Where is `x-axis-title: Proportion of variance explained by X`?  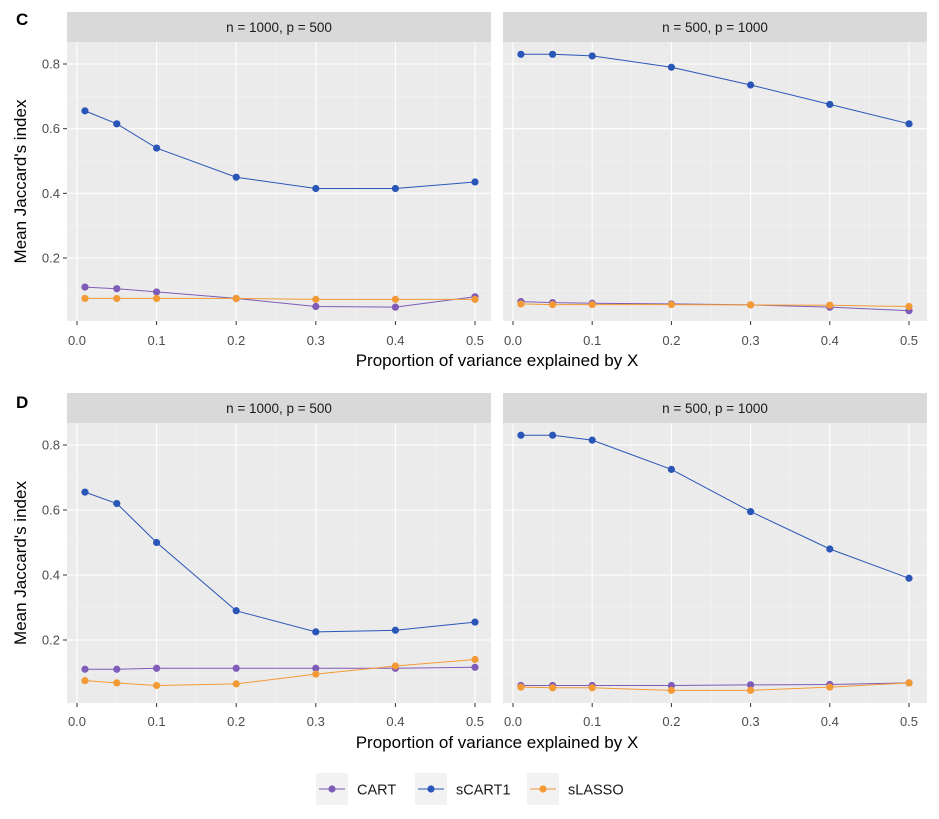
x-axis-title: Proportion of variance explained by X is located at coordinates (497, 742).